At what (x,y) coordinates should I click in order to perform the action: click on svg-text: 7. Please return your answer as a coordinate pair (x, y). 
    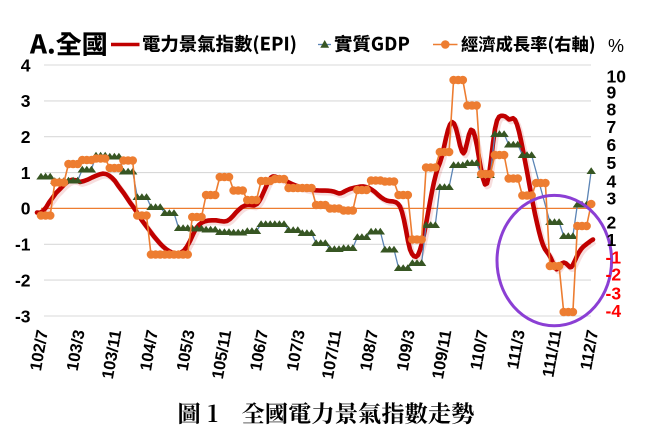
    Looking at the image, I should click on (612, 127).